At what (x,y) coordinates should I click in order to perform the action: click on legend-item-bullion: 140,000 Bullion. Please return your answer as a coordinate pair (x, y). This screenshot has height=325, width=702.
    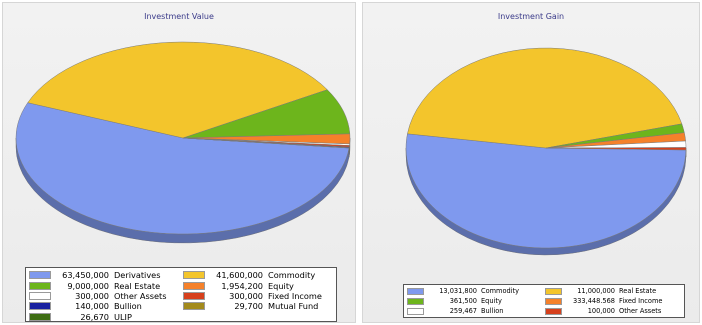
    Looking at the image, I should click on (106, 306).